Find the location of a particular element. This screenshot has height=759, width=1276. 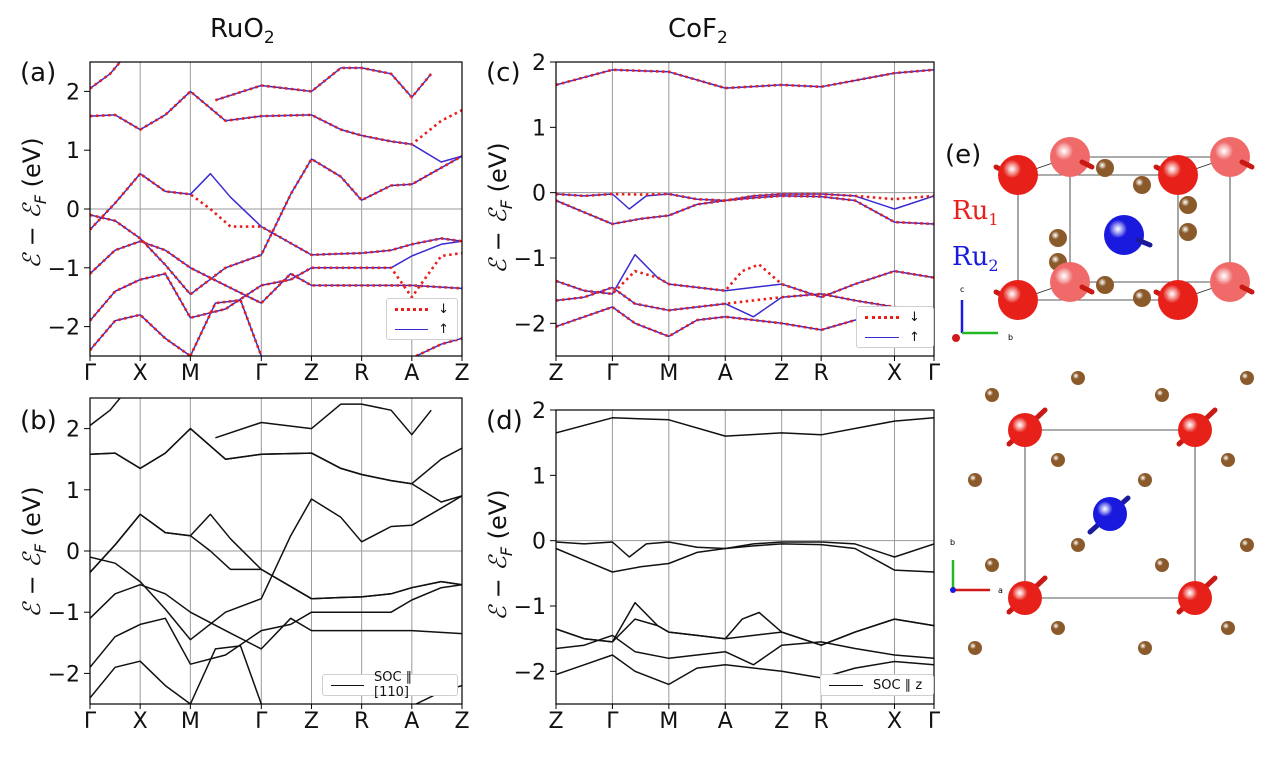

legend-label: ↓ is located at coordinates (443, 309).